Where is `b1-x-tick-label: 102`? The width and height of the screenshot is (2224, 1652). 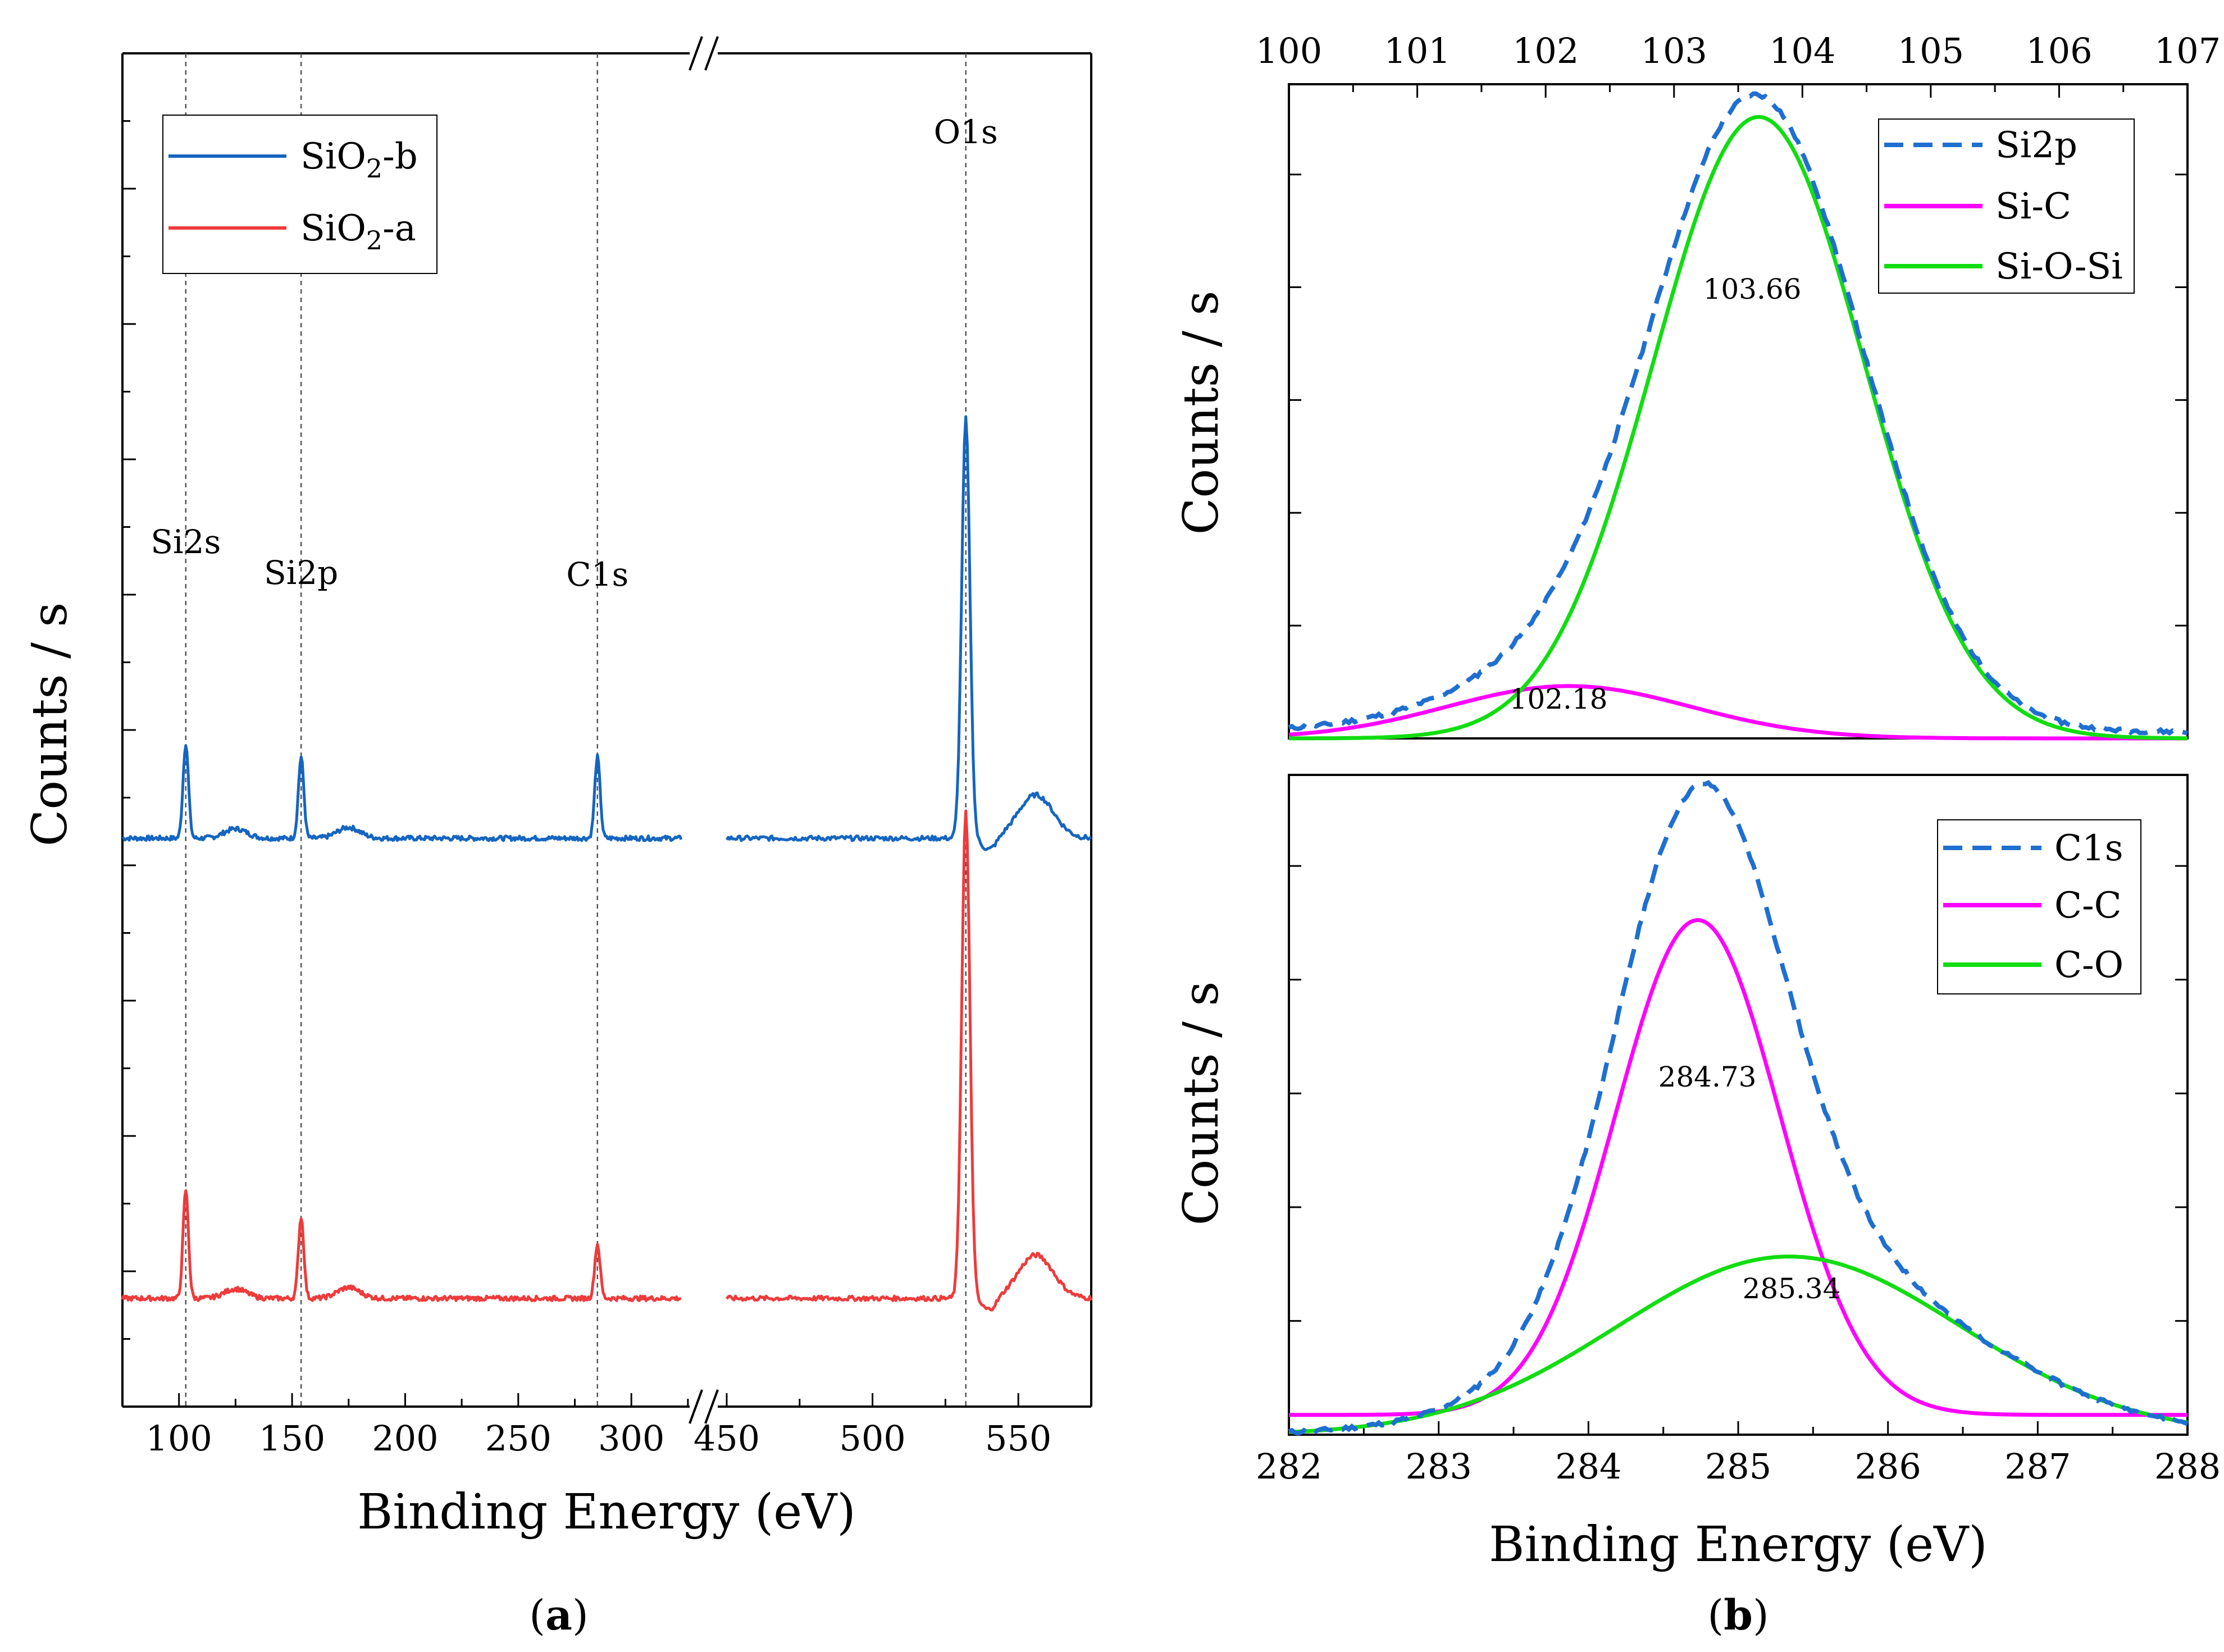 b1-x-tick-label: 102 is located at coordinates (1545, 50).